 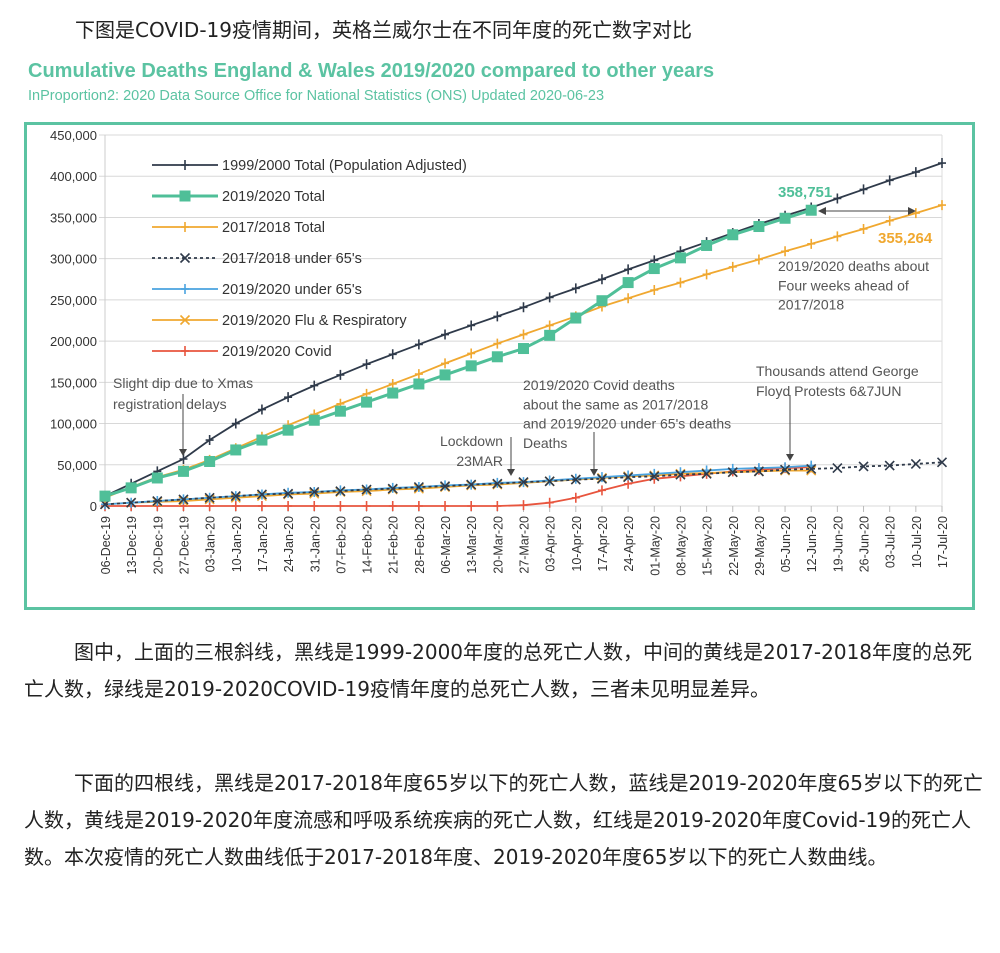 What do you see at coordinates (344, 166) in the screenshot?
I see `legend-label: 1999/2000 Total (Population Adjusted)` at bounding box center [344, 166].